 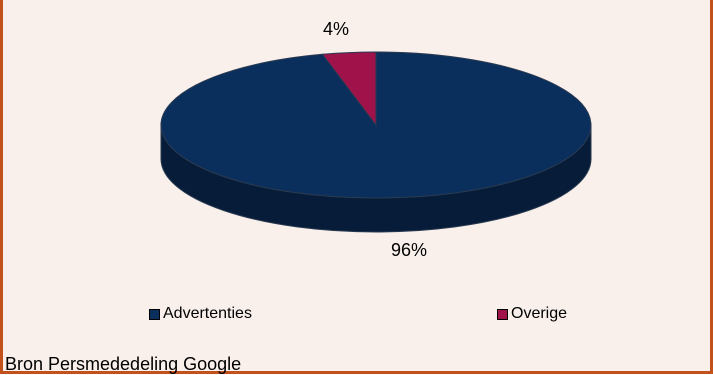 I want to click on pie-slice-overige, so click(x=349, y=89).